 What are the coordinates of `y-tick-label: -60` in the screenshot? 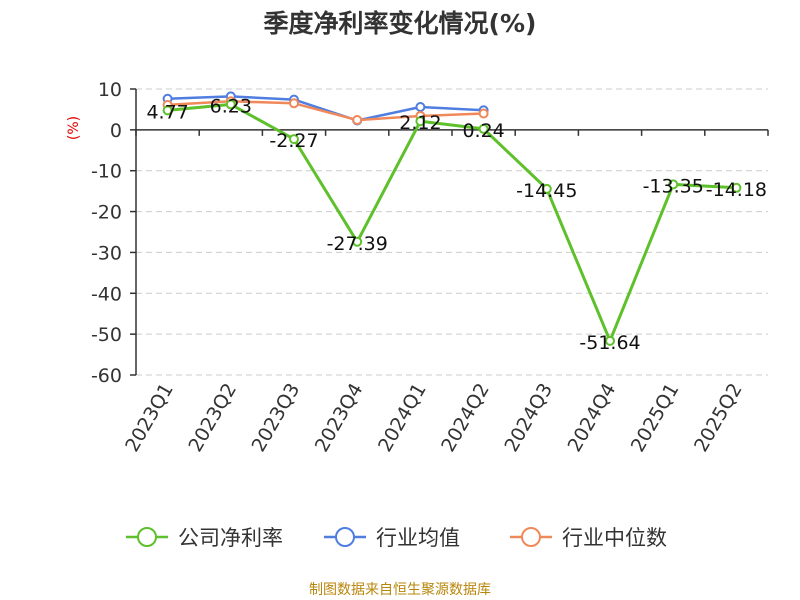 It's located at (106, 376).